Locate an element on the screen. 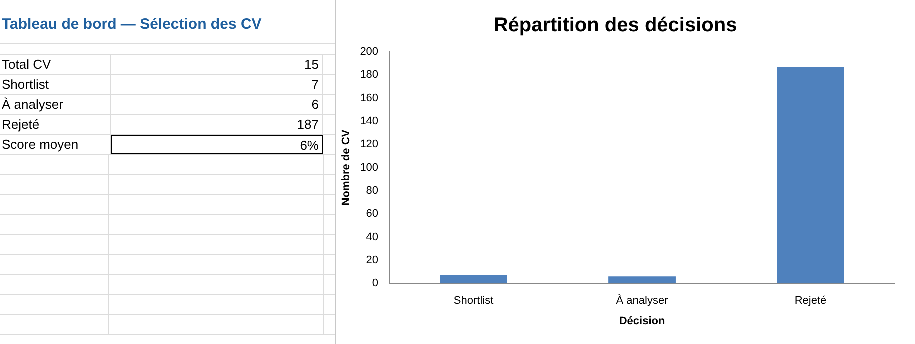 The height and width of the screenshot is (344, 915). text: 6% is located at coordinates (309, 145).